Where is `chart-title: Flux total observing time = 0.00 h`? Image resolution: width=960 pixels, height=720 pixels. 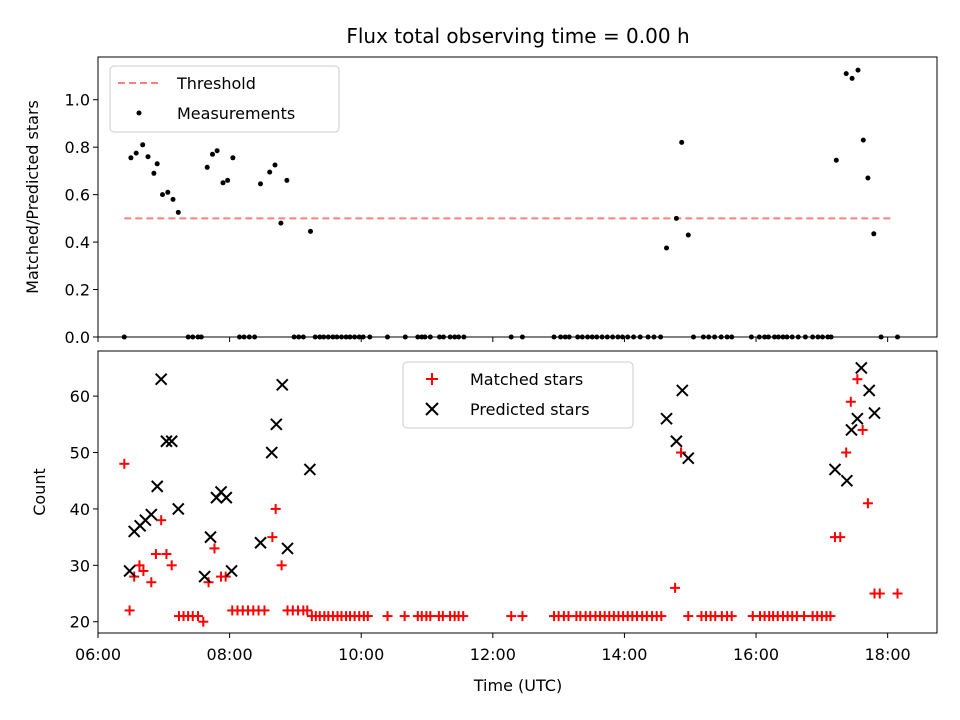
chart-title: Flux total observing time = 0.00 h is located at coordinates (517, 36).